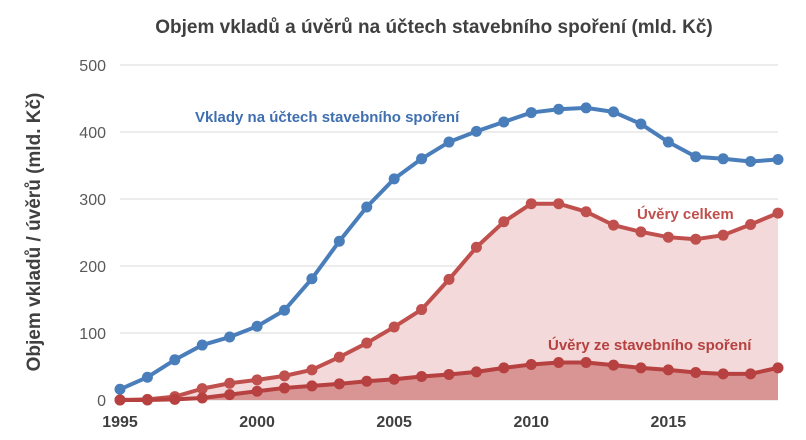  I want to click on x-tick-labels: 1995 2000 2005 2010 2015, so click(394, 422).